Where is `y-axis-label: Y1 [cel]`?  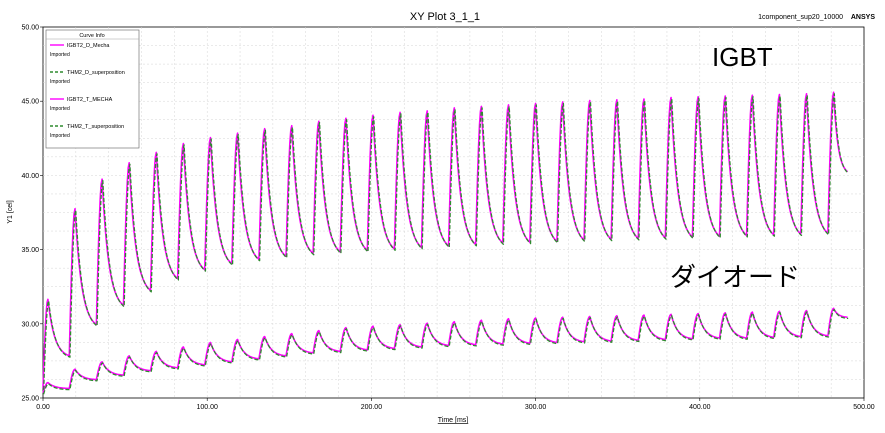 y-axis-label: Y1 [cel] is located at coordinates (10, 211).